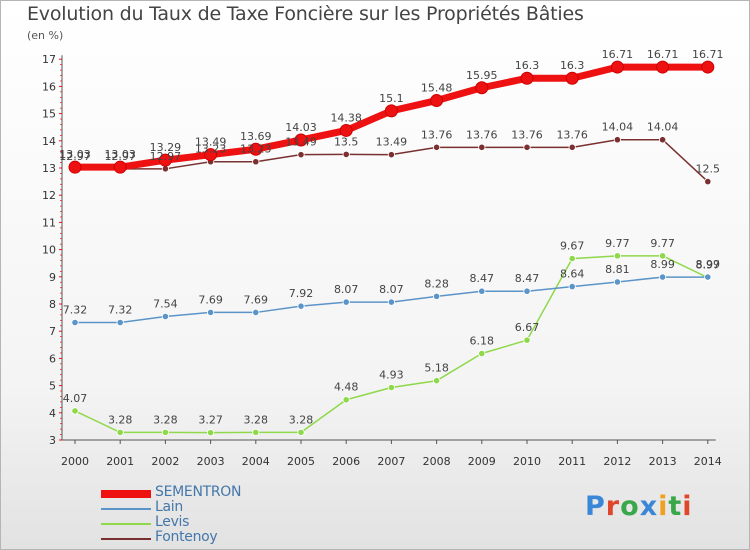  Describe the element at coordinates (527, 147) in the screenshot. I see `data-point-fontenoy-2010` at that location.